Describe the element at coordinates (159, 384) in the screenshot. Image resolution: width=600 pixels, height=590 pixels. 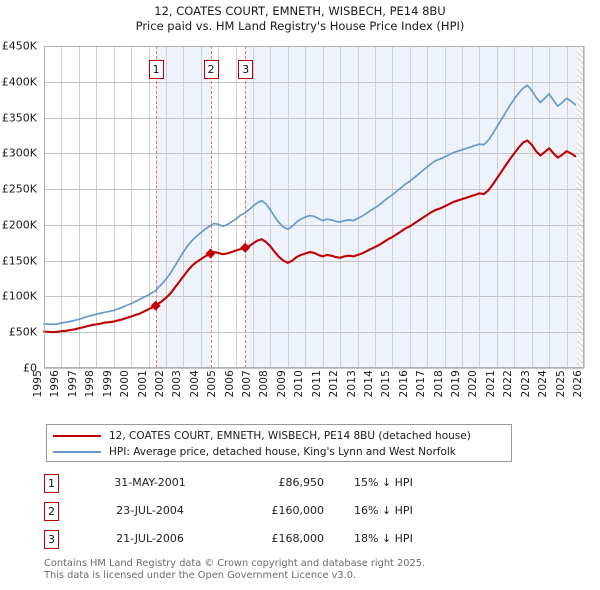
I see `x-axis-tick-label: 2002` at that location.